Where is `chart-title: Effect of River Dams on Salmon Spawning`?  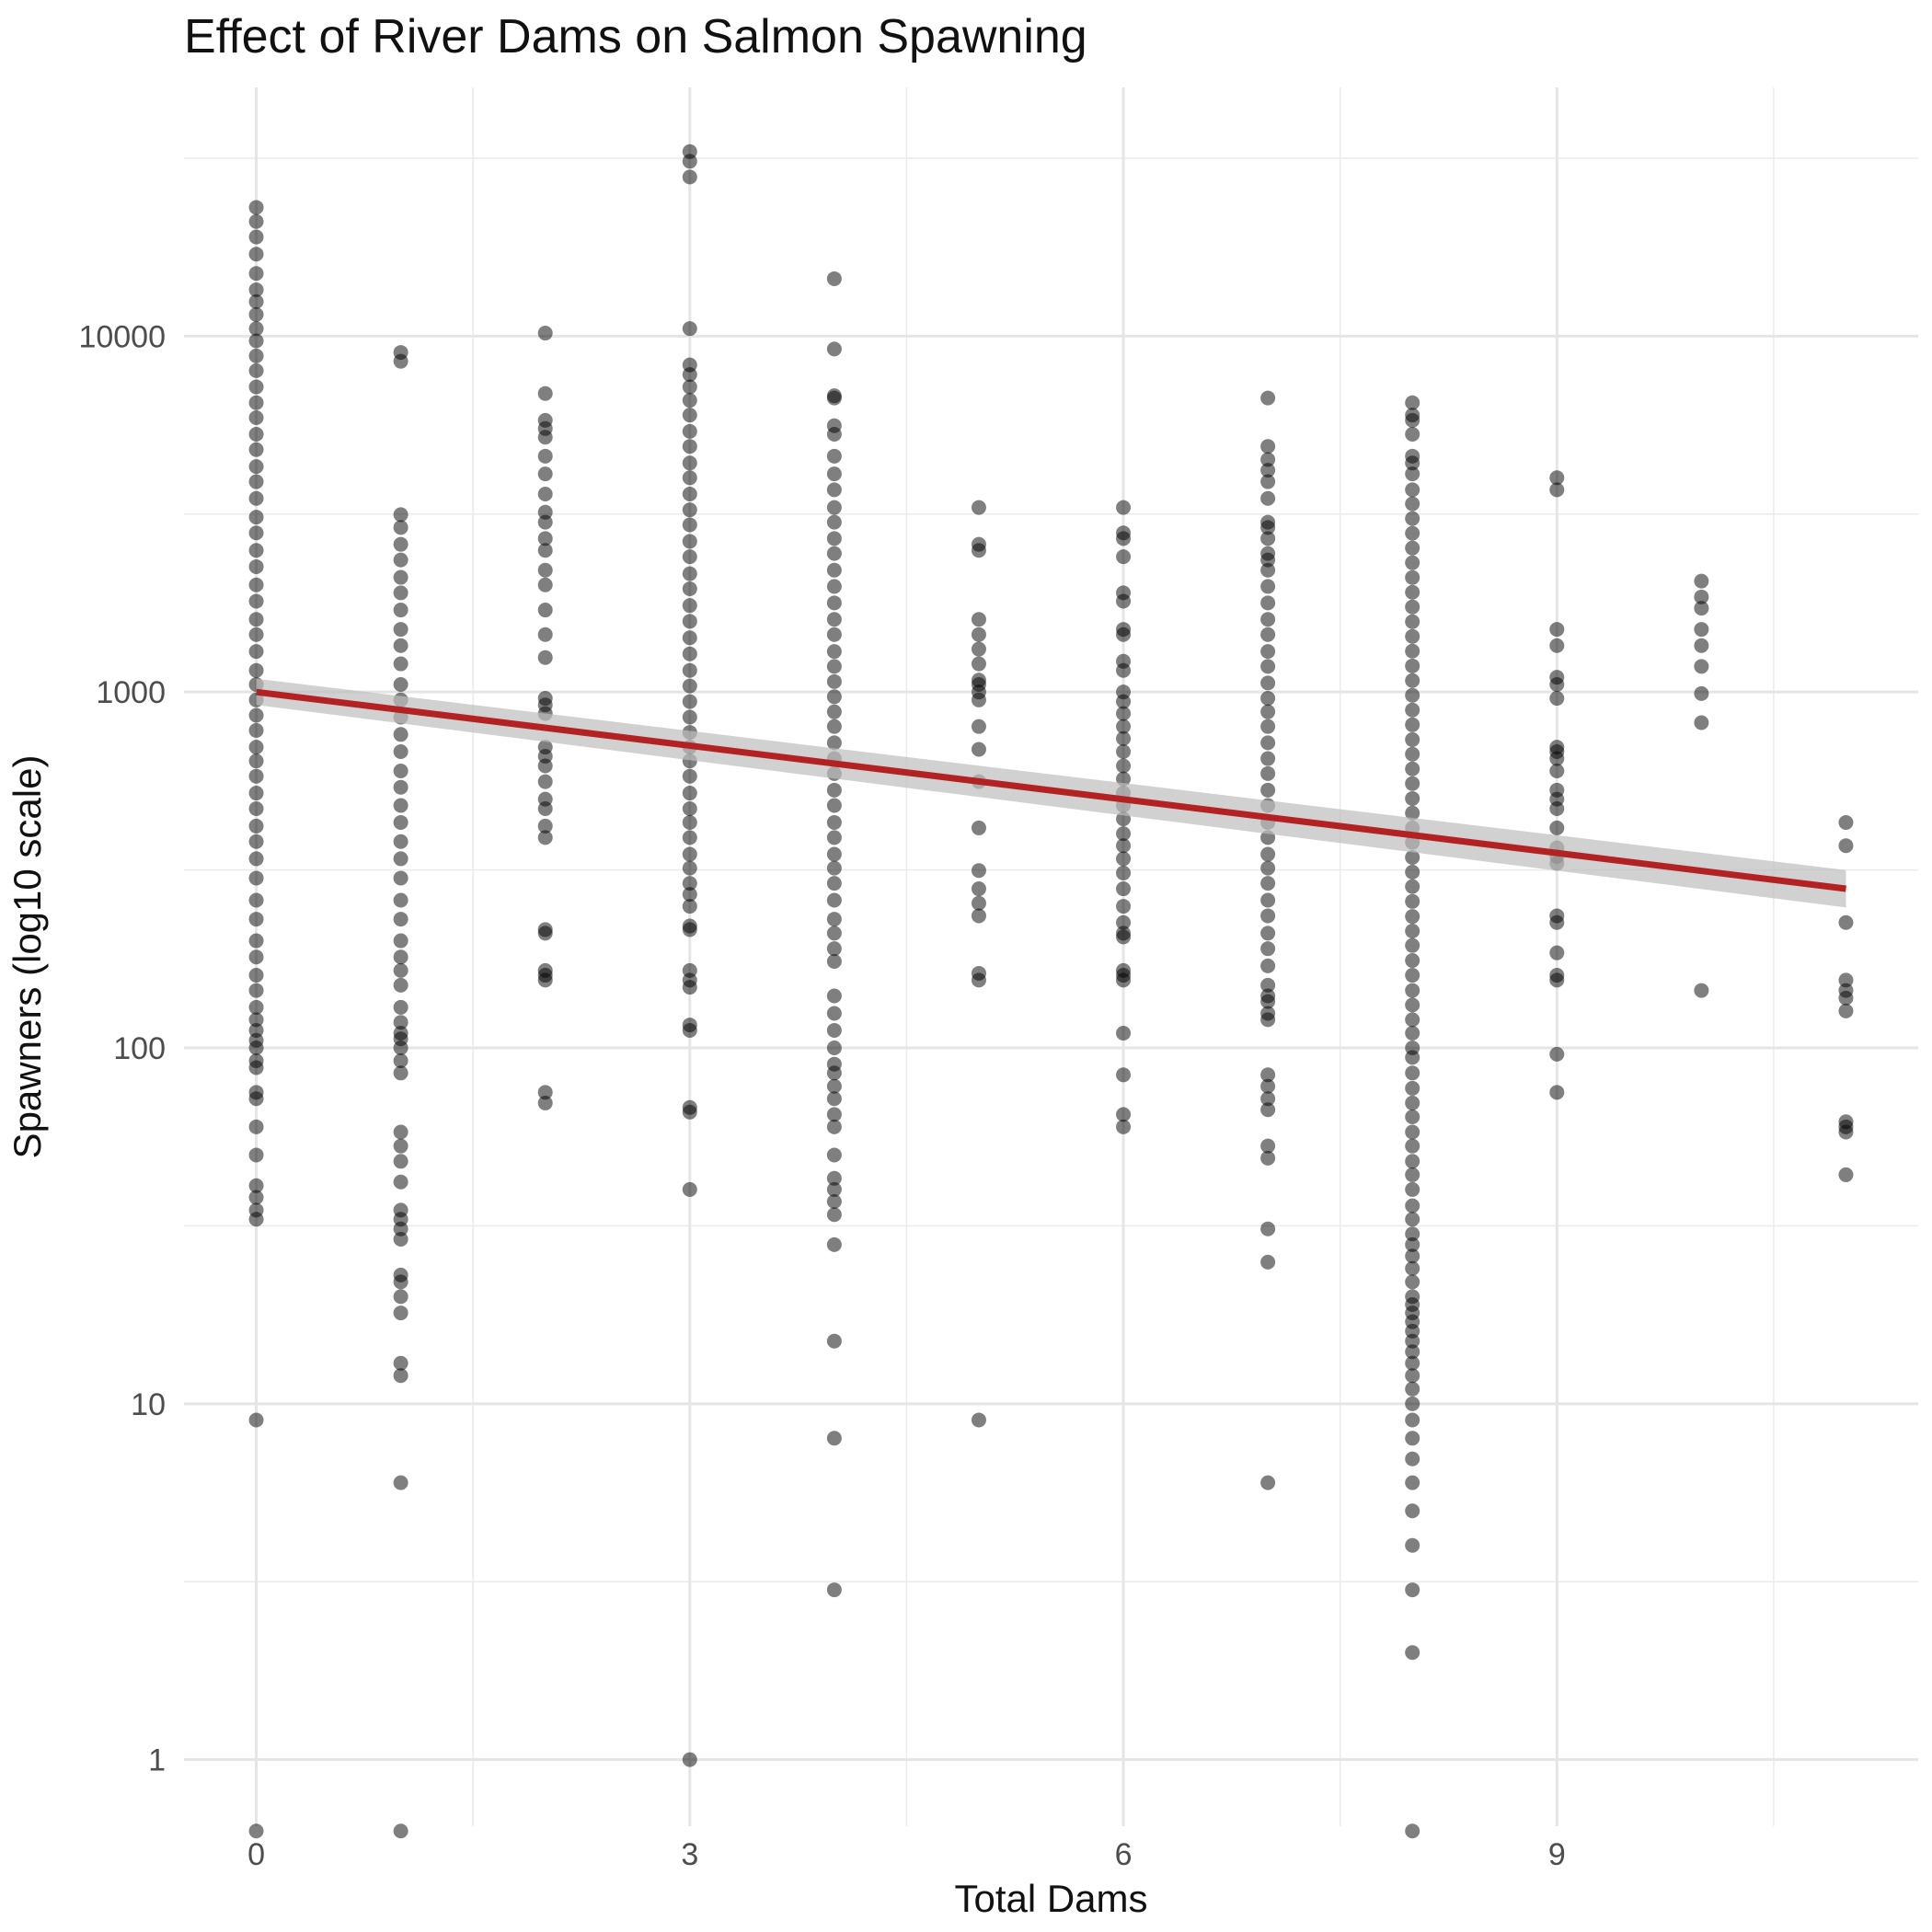 chart-title: Effect of River Dams on Salmon Spawning is located at coordinates (635, 36).